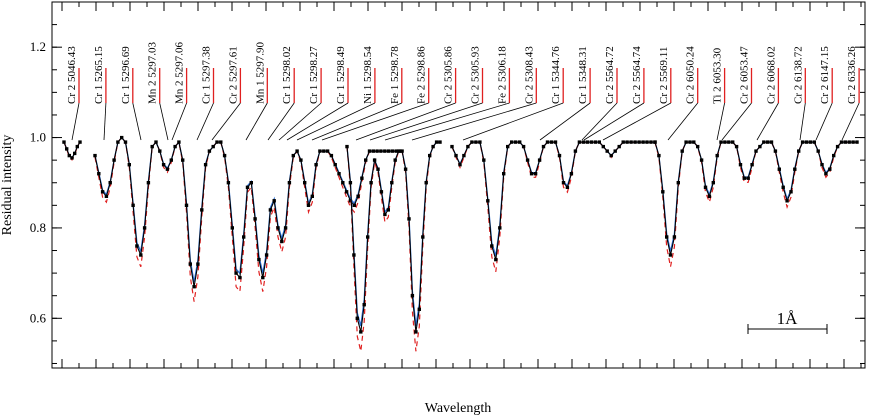 This screenshot has width=870, height=416. What do you see at coordinates (180, 72) in the screenshot?
I see `line-id-label: Mn 2 5297.06` at bounding box center [180, 72].